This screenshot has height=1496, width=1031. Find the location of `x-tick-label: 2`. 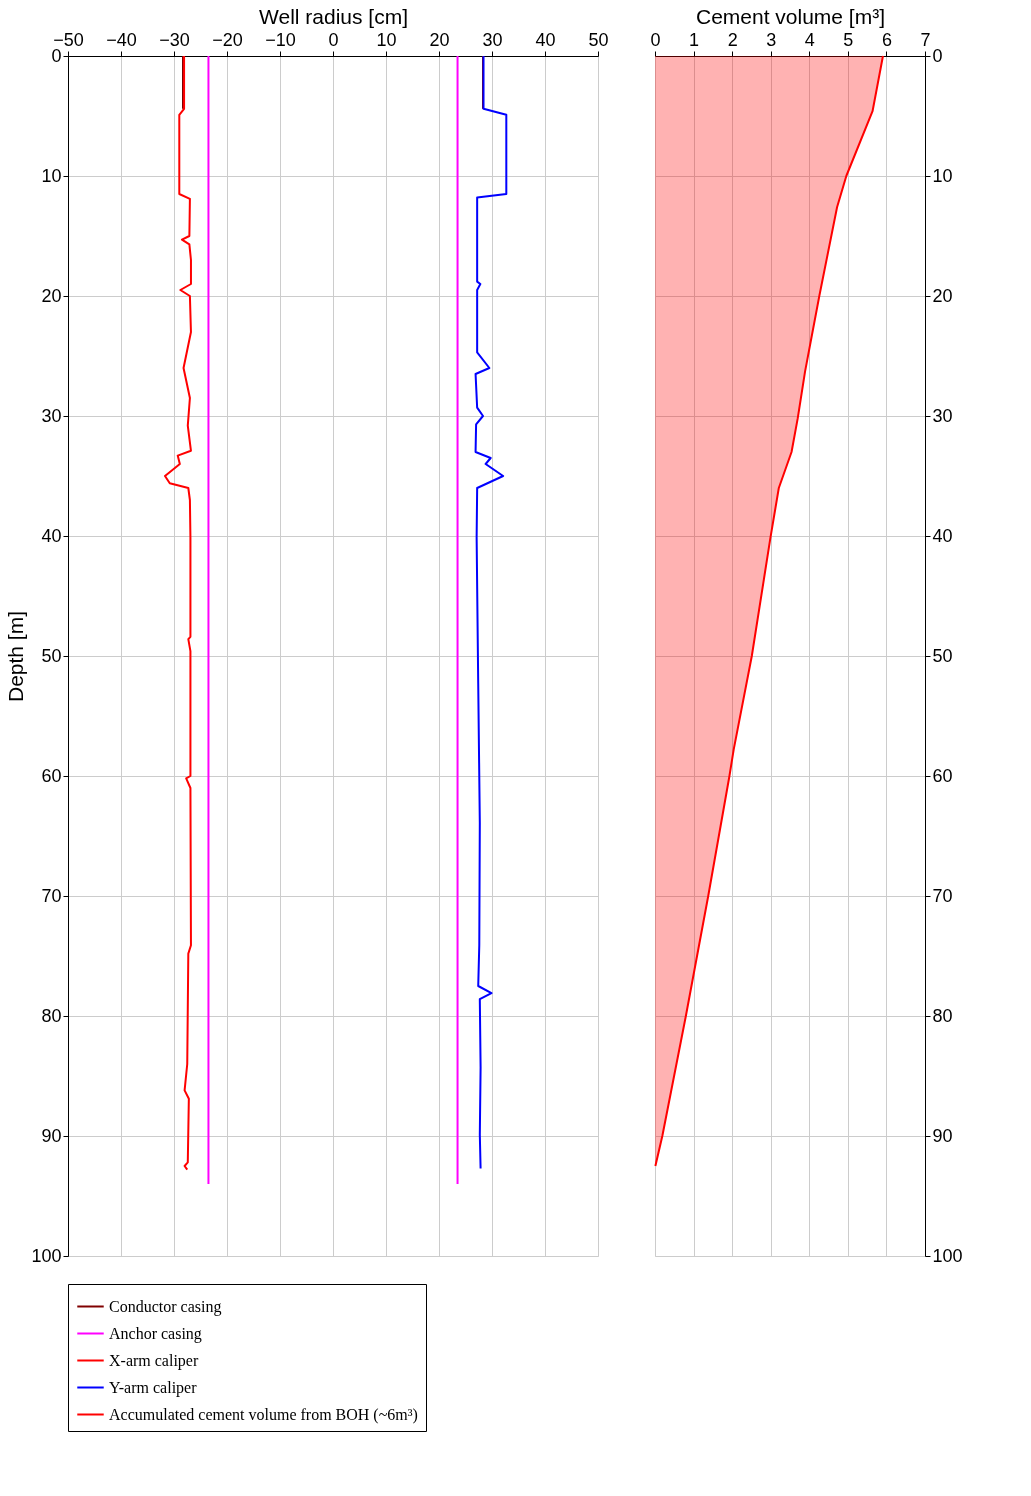

x-tick-label: 2 is located at coordinates (732, 39).